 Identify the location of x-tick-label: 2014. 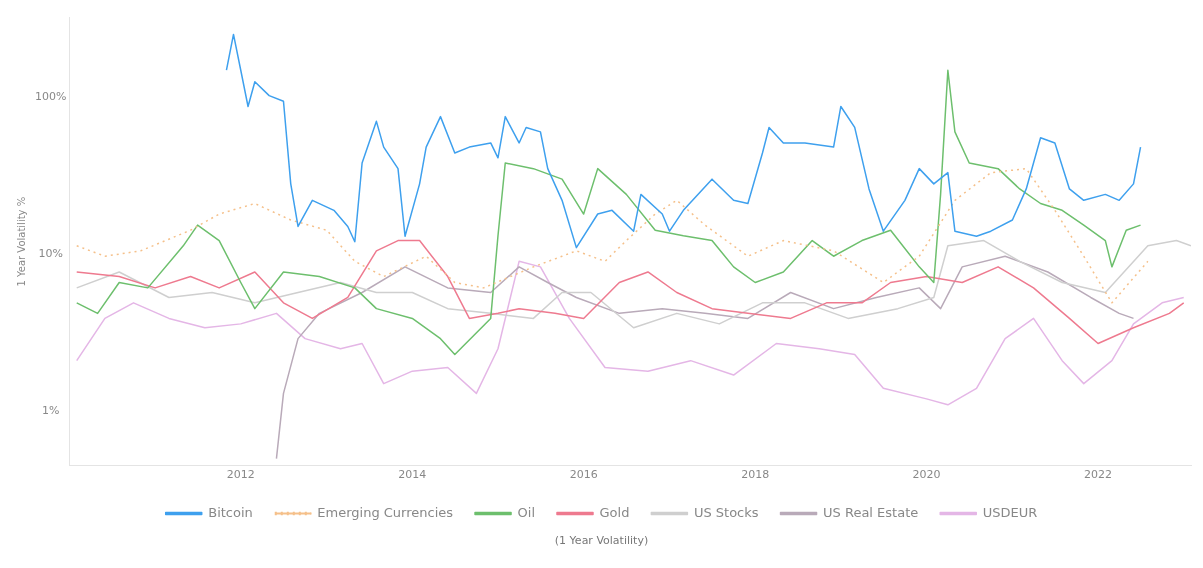
(412, 475).